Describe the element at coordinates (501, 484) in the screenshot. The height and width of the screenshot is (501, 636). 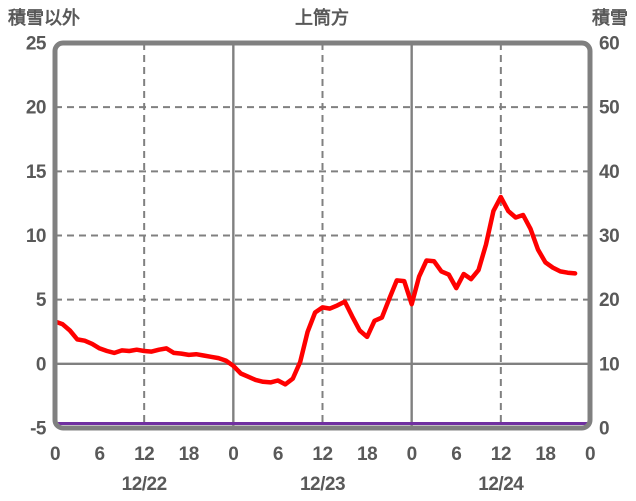
I see `date-label: 12/24` at that location.